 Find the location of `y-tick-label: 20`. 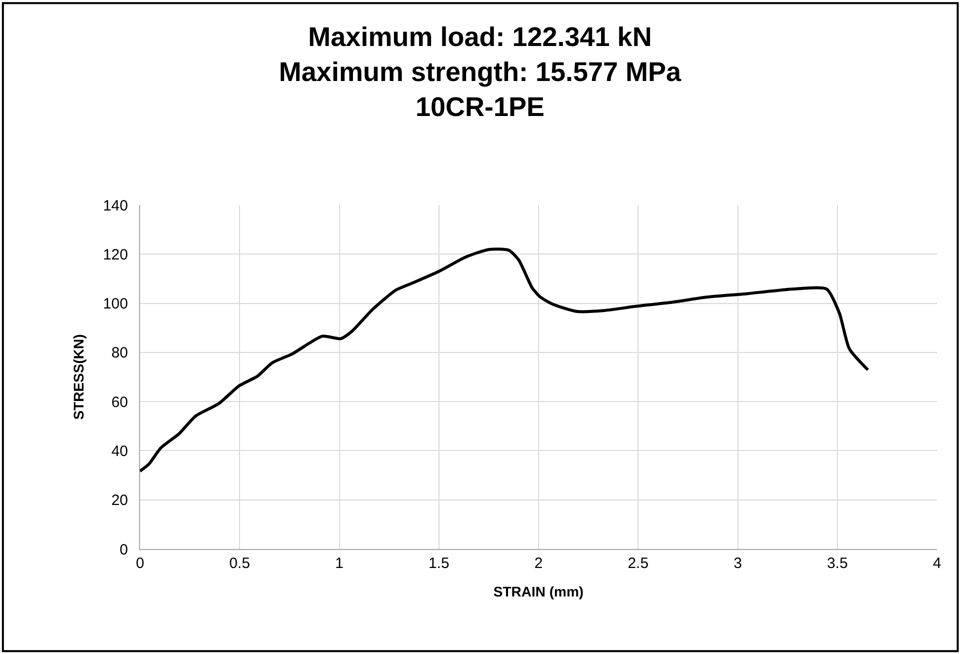

y-tick-label: 20 is located at coordinates (119, 501).